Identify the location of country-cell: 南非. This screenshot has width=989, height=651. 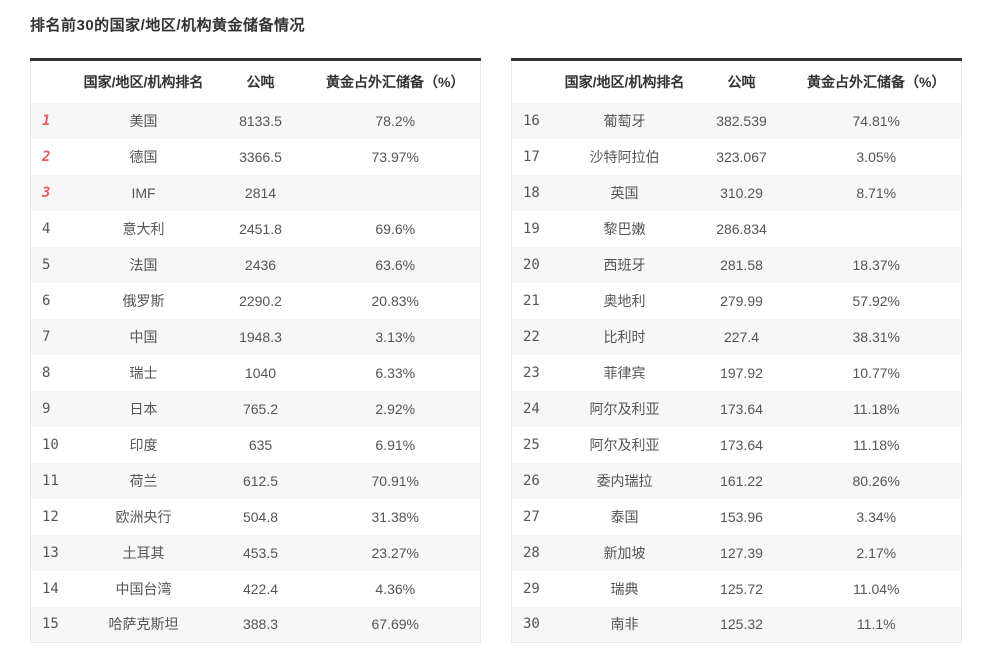
(624, 624).